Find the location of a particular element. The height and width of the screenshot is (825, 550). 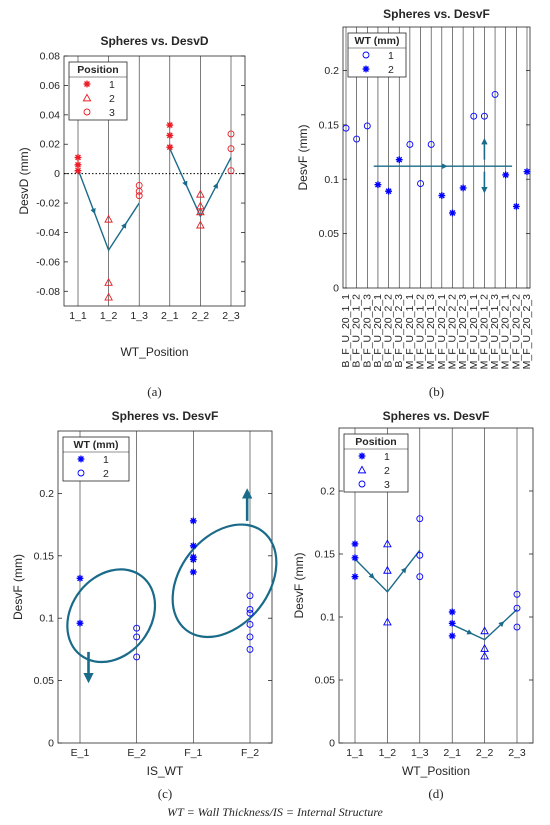

legend-entry: 2 is located at coordinates (106, 474).